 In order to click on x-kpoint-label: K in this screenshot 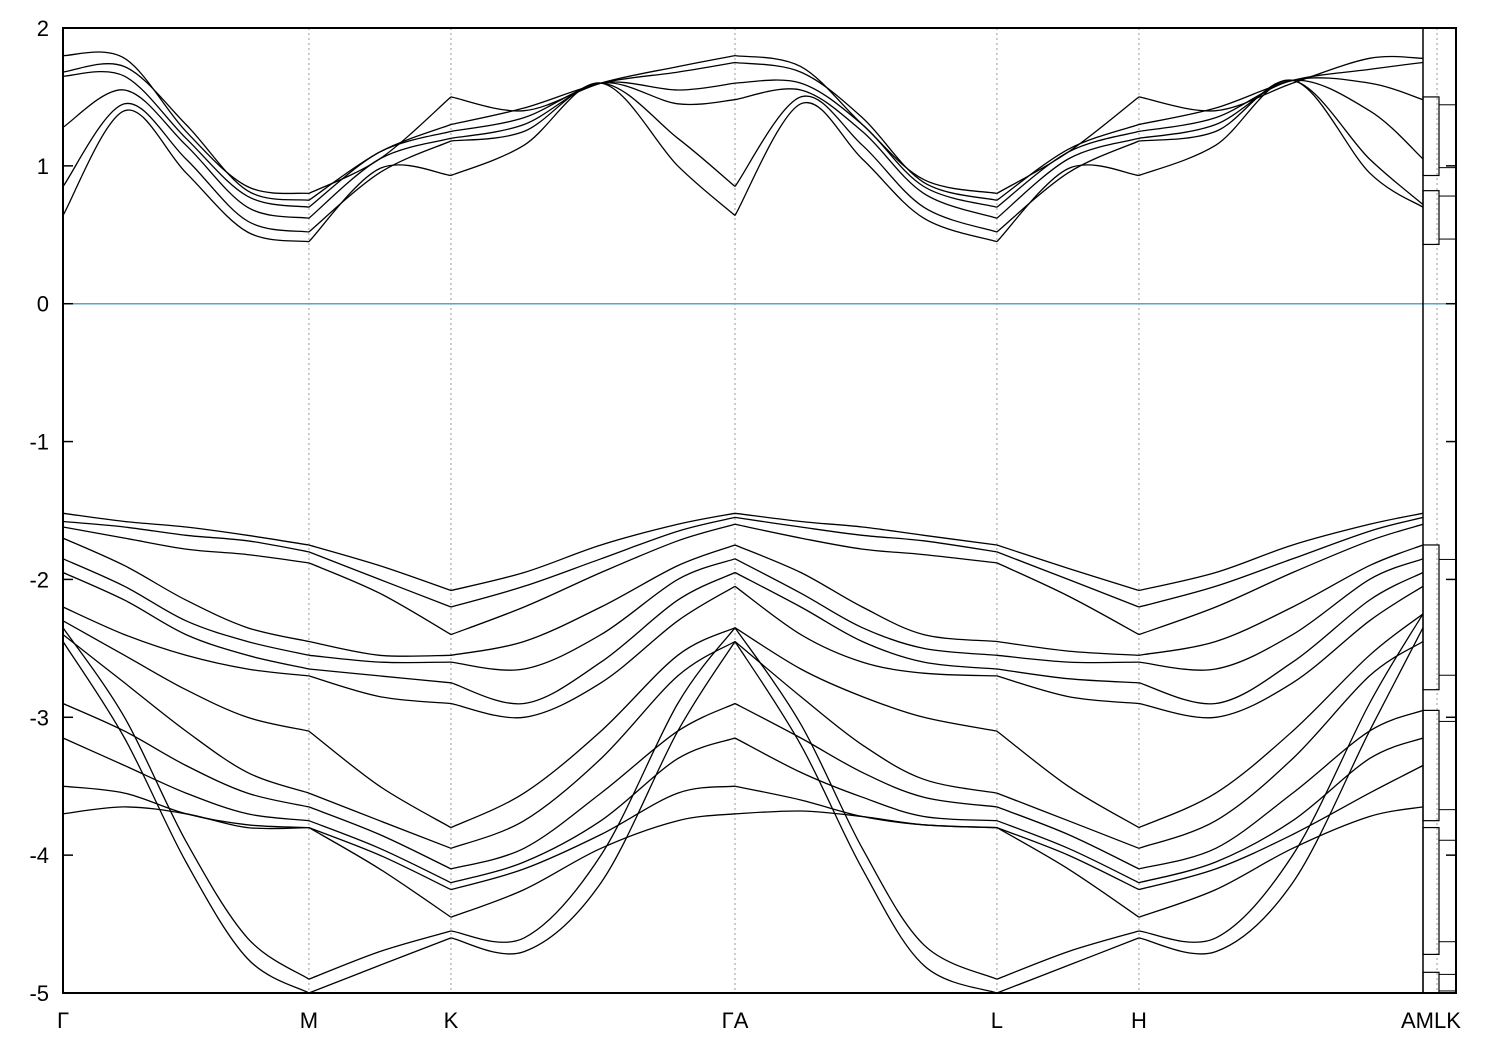, I will do `click(451, 1020)`.